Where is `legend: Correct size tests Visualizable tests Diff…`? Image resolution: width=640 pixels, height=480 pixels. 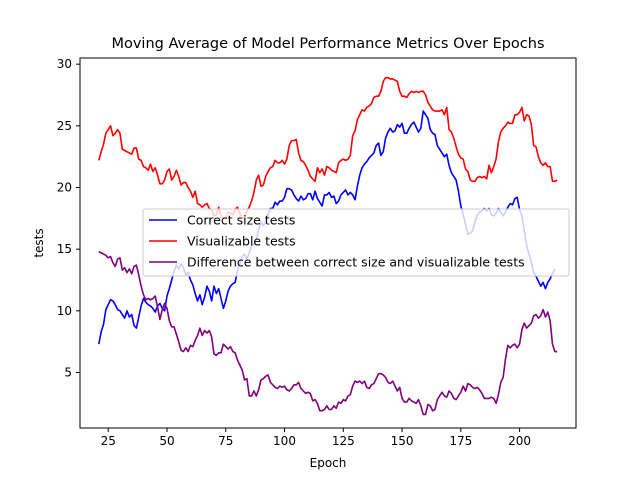 legend: Correct size tests Visualizable tests Diff… is located at coordinates (356, 242).